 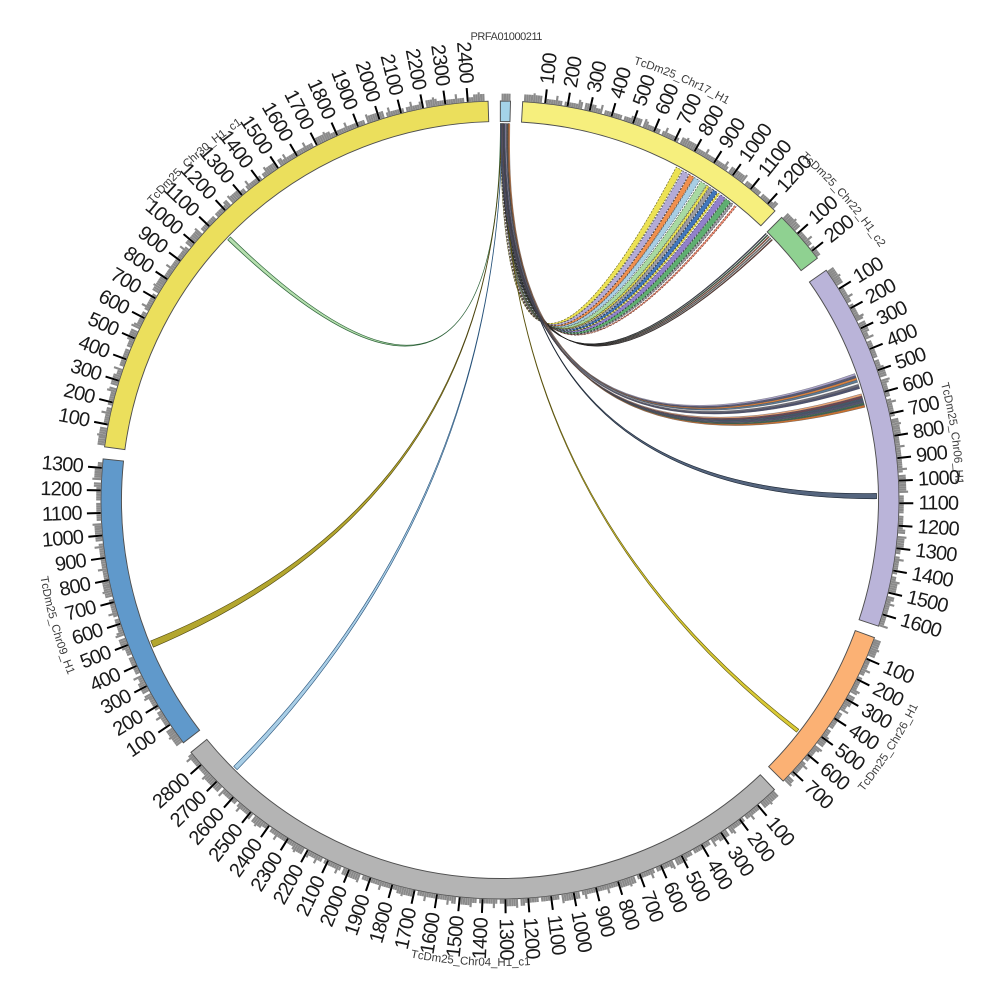 What do you see at coordinates (507, 37) in the screenshot?
I see `svg-text: PRFA01000211` at bounding box center [507, 37].